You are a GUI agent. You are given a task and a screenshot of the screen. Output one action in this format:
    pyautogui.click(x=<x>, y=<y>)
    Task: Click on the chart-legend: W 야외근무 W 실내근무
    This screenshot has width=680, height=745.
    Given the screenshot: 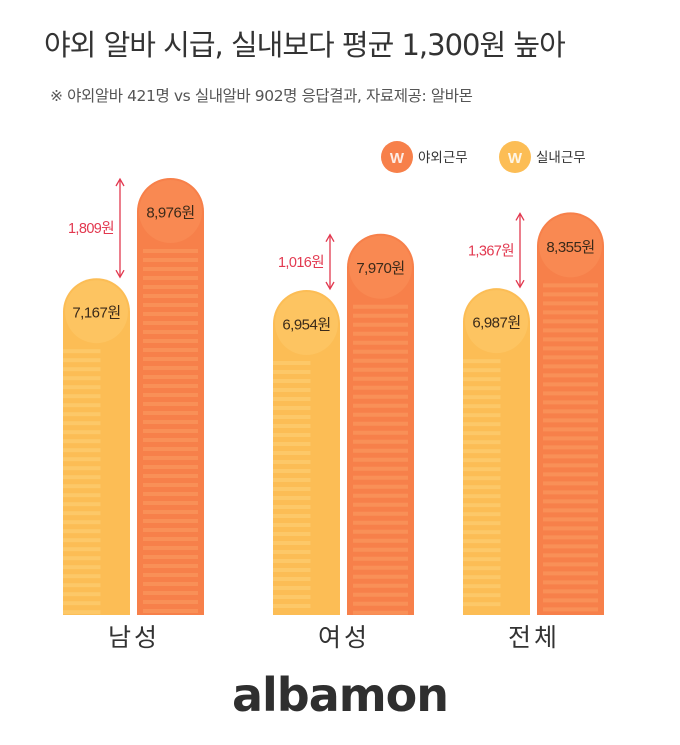 What is the action you would take?
    pyautogui.click(x=483, y=157)
    